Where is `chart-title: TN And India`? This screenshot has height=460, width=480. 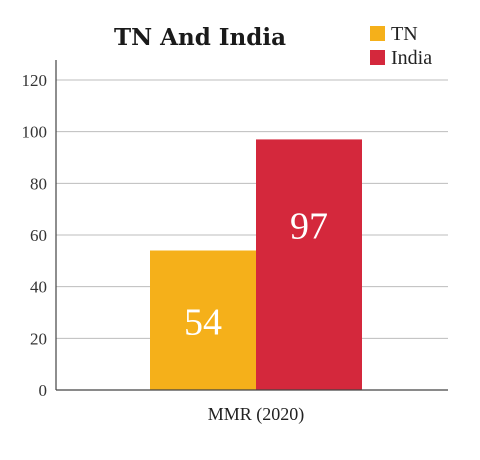
chart-title: TN And India is located at coordinates (200, 37).